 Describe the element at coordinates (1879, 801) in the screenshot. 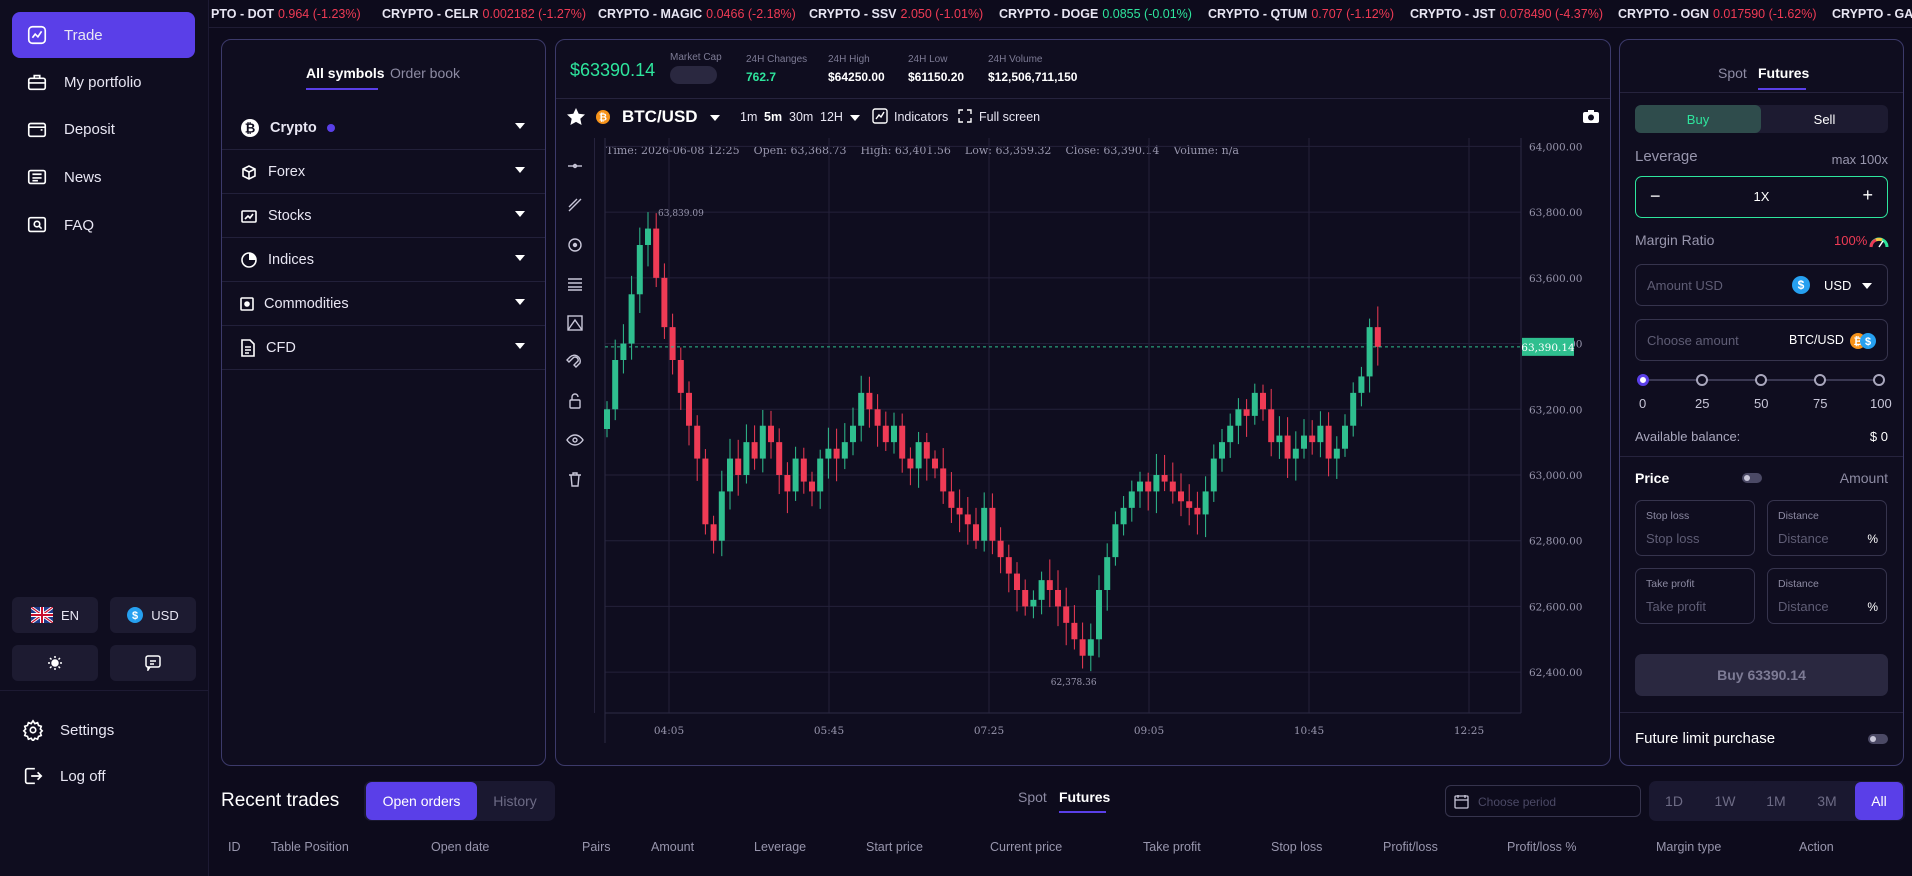

I see `period-all: All` at that location.